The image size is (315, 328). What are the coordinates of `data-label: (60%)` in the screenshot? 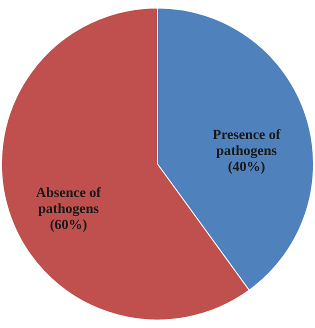 It's located at (69, 225).